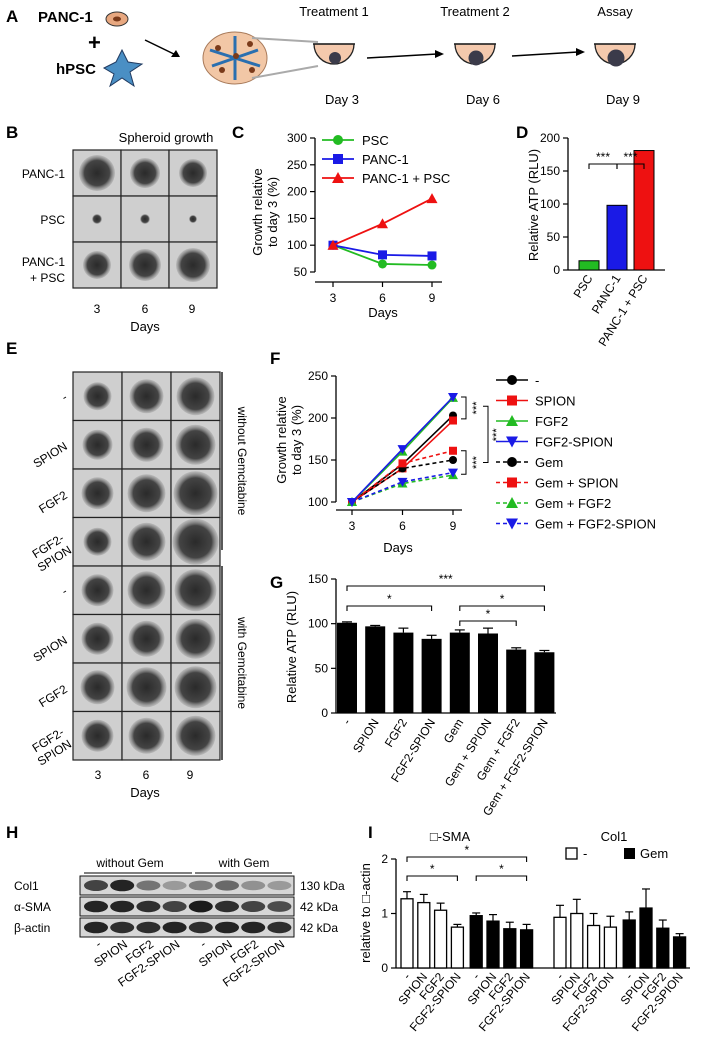 Image resolution: width=701 pixels, height=1053 pixels. I want to click on legend-label: PANC-1 + PSC, so click(406, 178).